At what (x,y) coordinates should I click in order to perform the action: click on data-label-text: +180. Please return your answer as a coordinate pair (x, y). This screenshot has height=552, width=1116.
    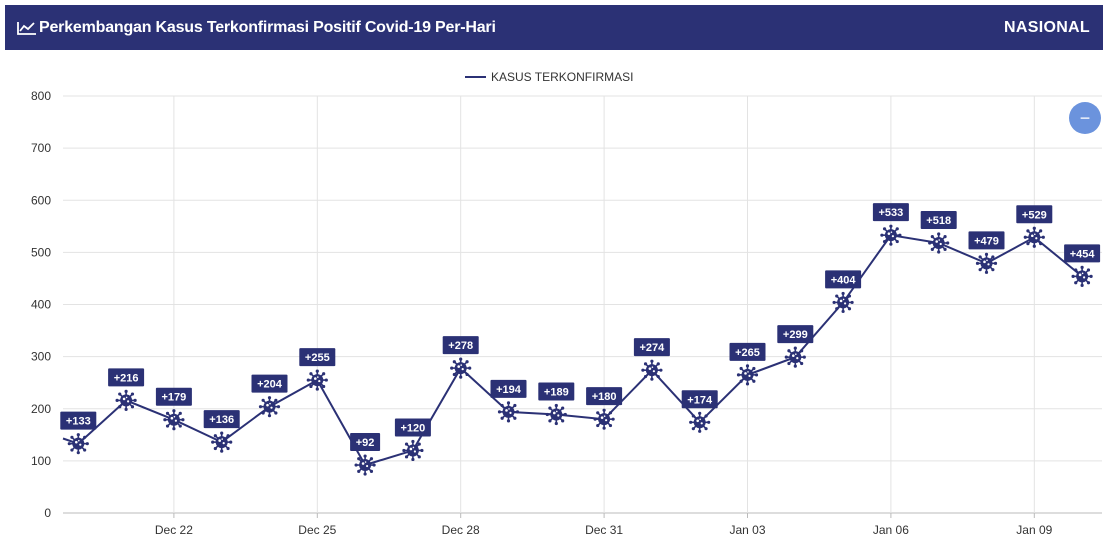
    Looking at the image, I should click on (604, 397).